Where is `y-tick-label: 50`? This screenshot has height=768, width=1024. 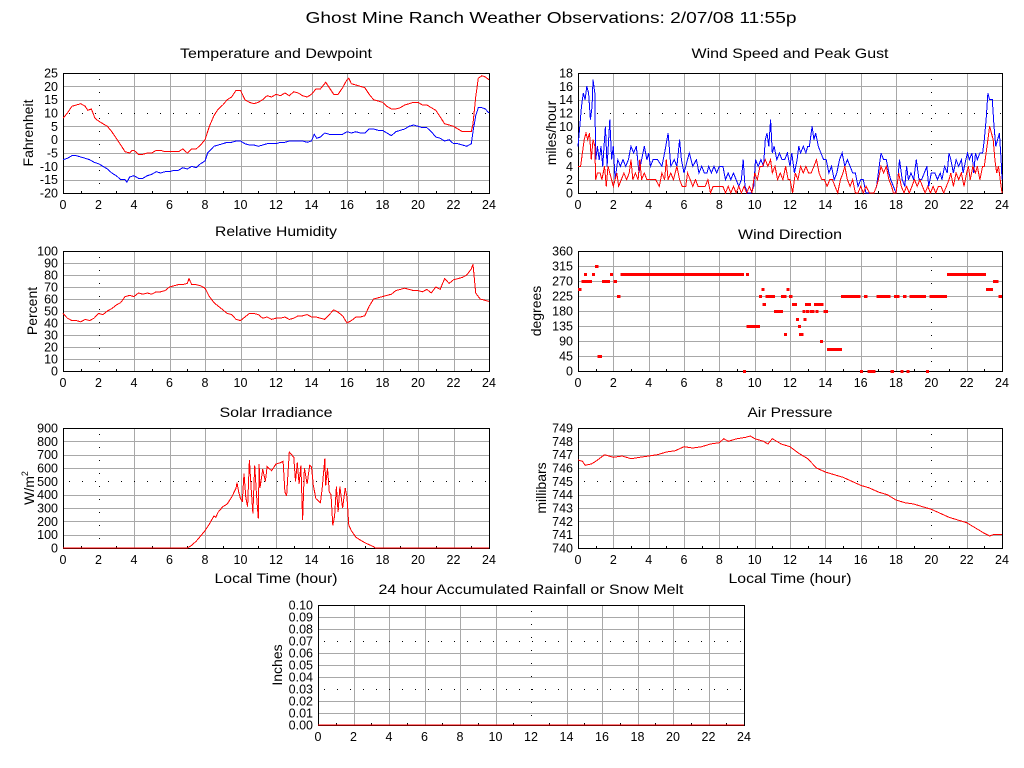 y-tick-label: 50 is located at coordinates (51, 312).